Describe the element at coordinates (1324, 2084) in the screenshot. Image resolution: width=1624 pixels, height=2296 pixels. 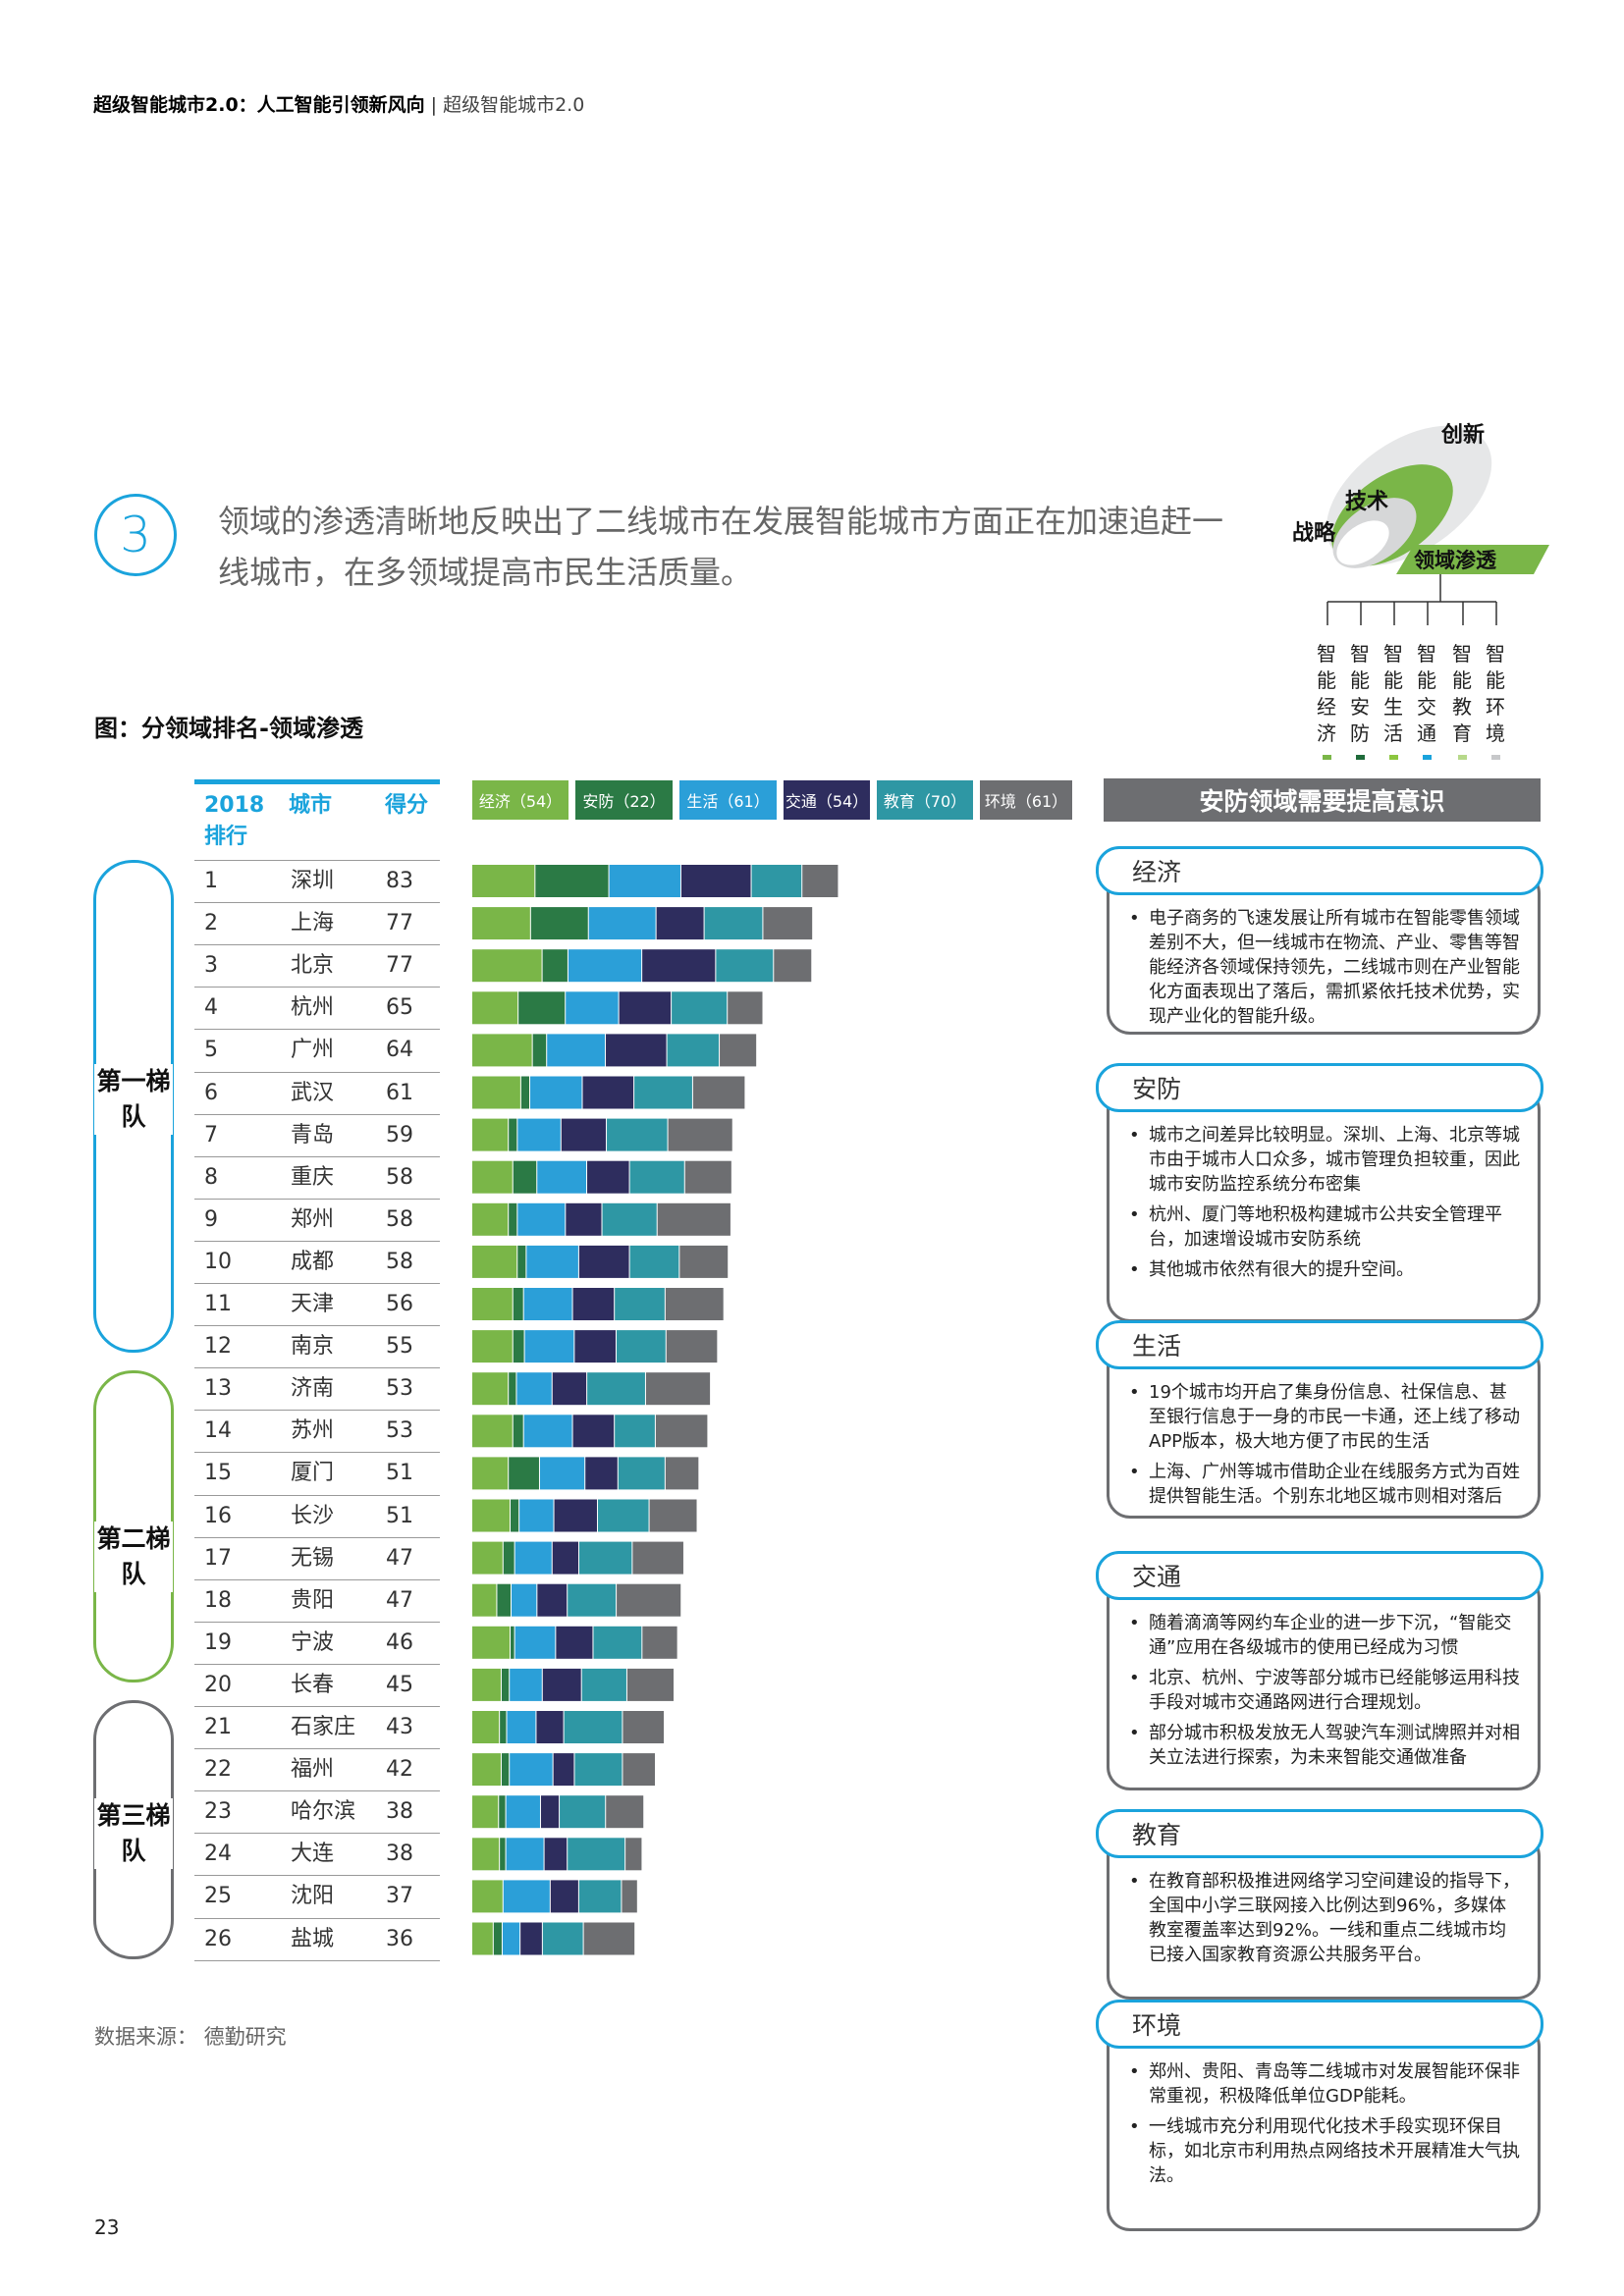
I see `insight-bullet: 郑州、贵阳、青岛等二线城市对发展智能环保非常重视，积极降低单位GDP能耗。` at that location.